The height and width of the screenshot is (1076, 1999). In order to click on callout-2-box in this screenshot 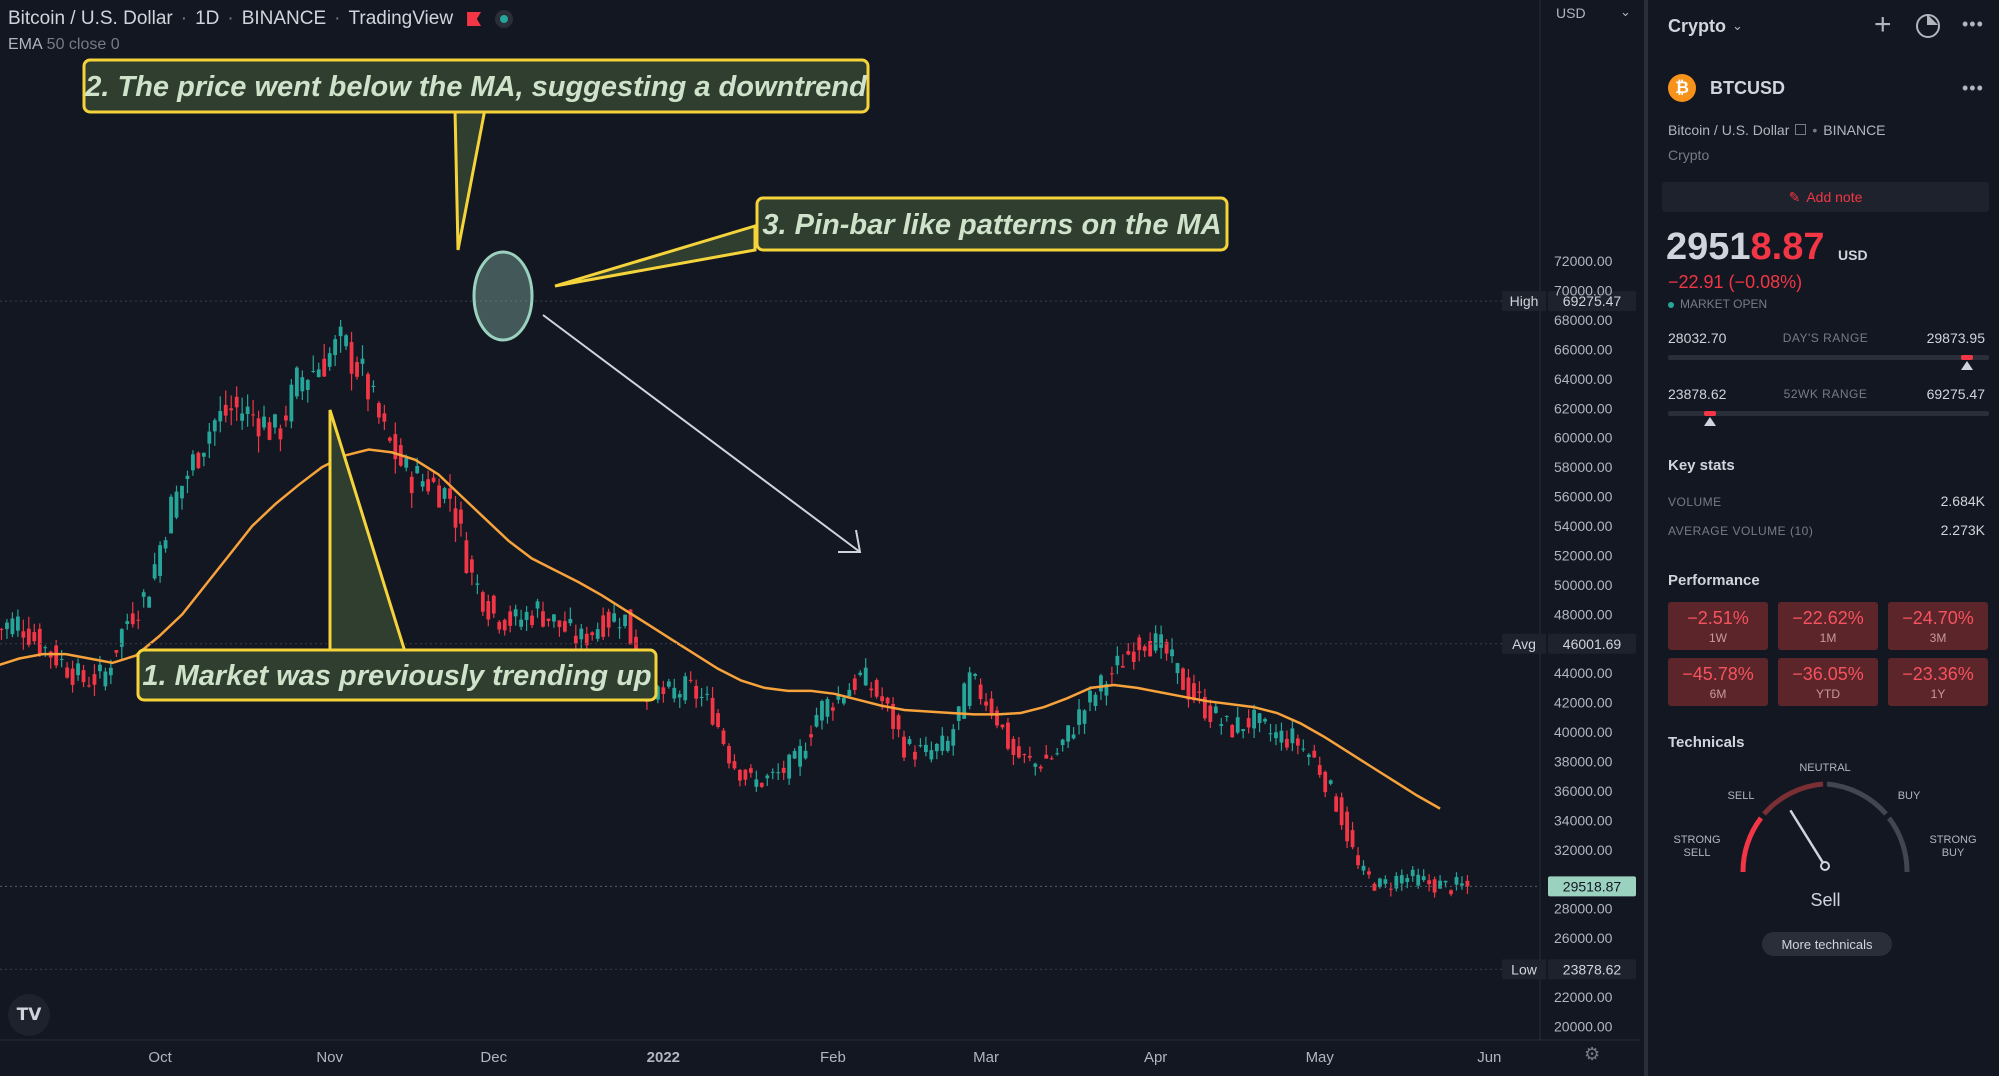, I will do `click(476, 86)`.